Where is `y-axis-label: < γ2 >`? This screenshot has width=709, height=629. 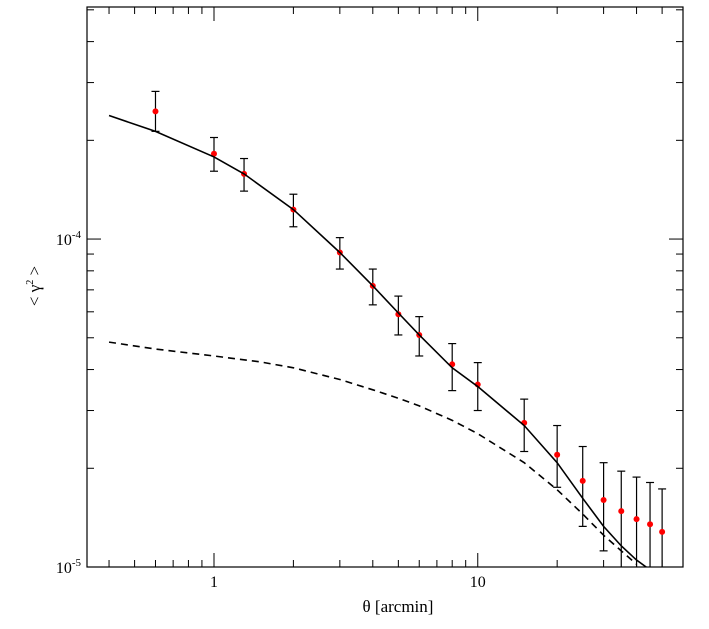
y-axis-label: < γ2 > is located at coordinates (34, 286).